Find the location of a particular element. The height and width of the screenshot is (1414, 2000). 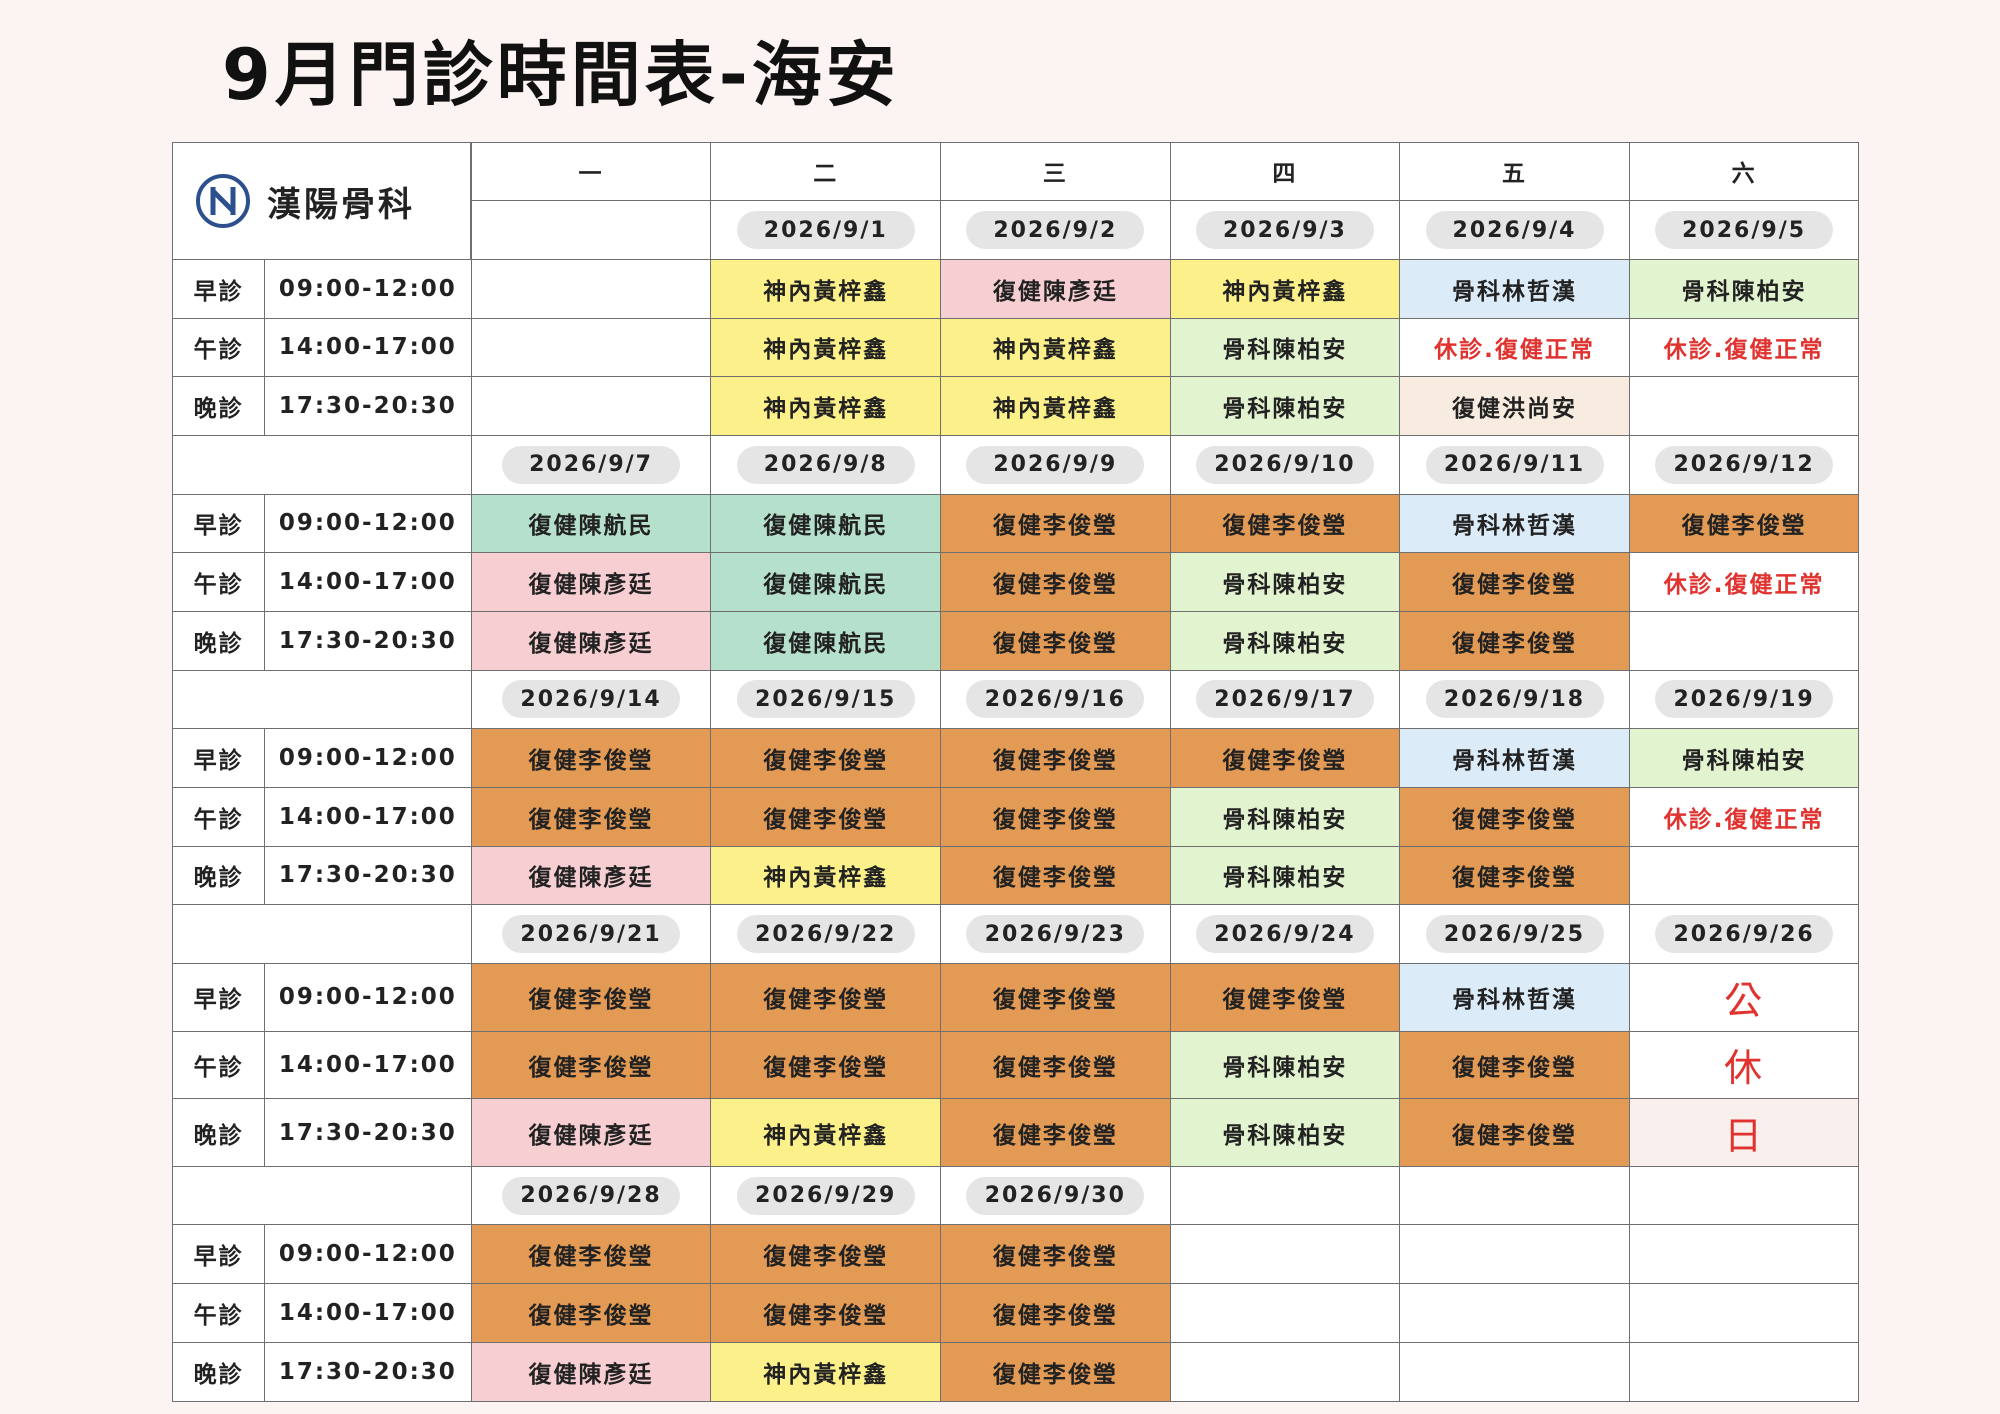

date-pill: 2026/9/24 is located at coordinates (1284, 934).